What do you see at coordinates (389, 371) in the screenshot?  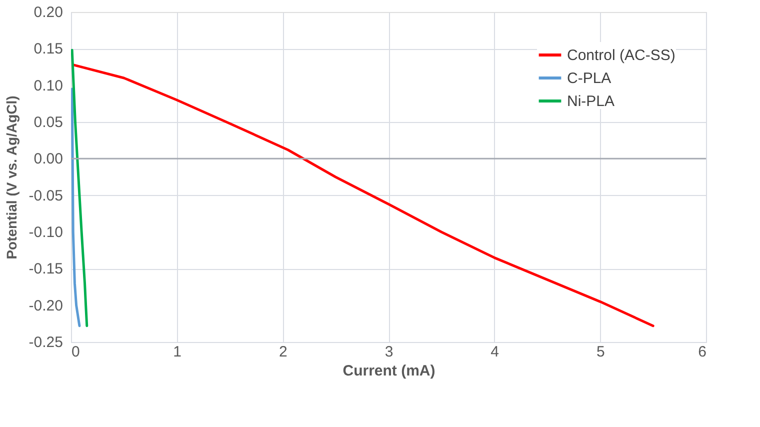 I see `x-axis-title: Current (mA)` at bounding box center [389, 371].